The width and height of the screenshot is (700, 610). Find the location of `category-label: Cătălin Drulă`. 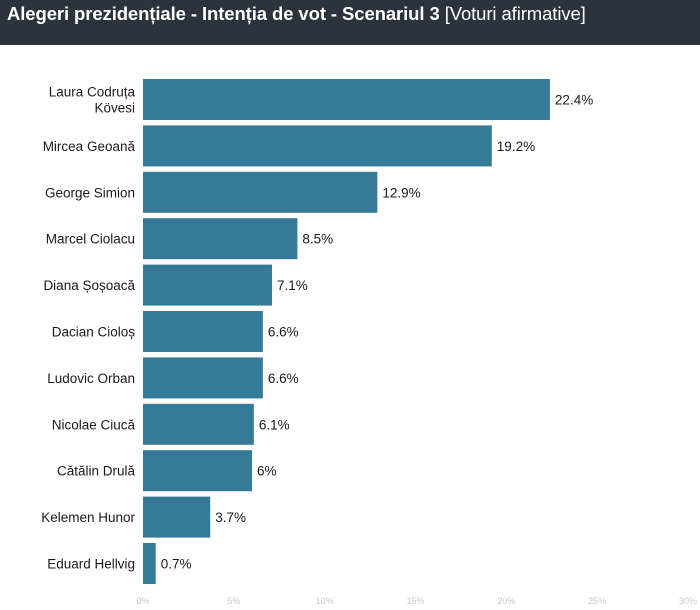

category-label: Cătălin Drulă is located at coordinates (96, 471).